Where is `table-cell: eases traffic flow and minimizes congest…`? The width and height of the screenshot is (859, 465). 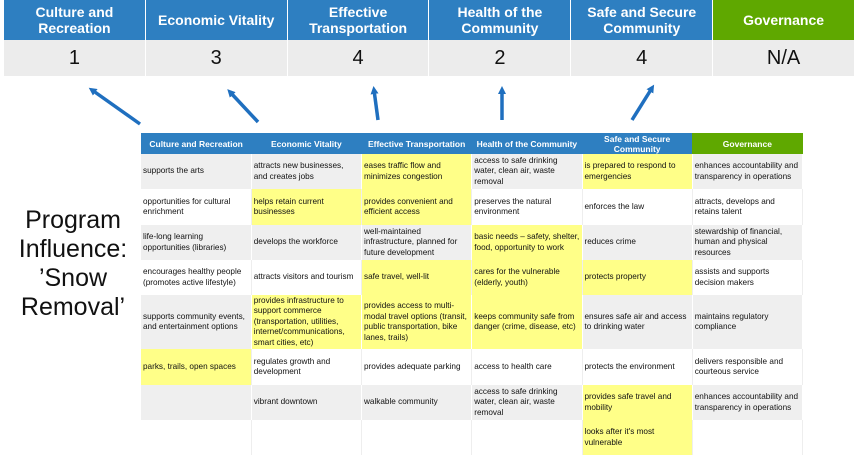 table-cell: eases traffic flow and minimizes congest… is located at coordinates (417, 171).